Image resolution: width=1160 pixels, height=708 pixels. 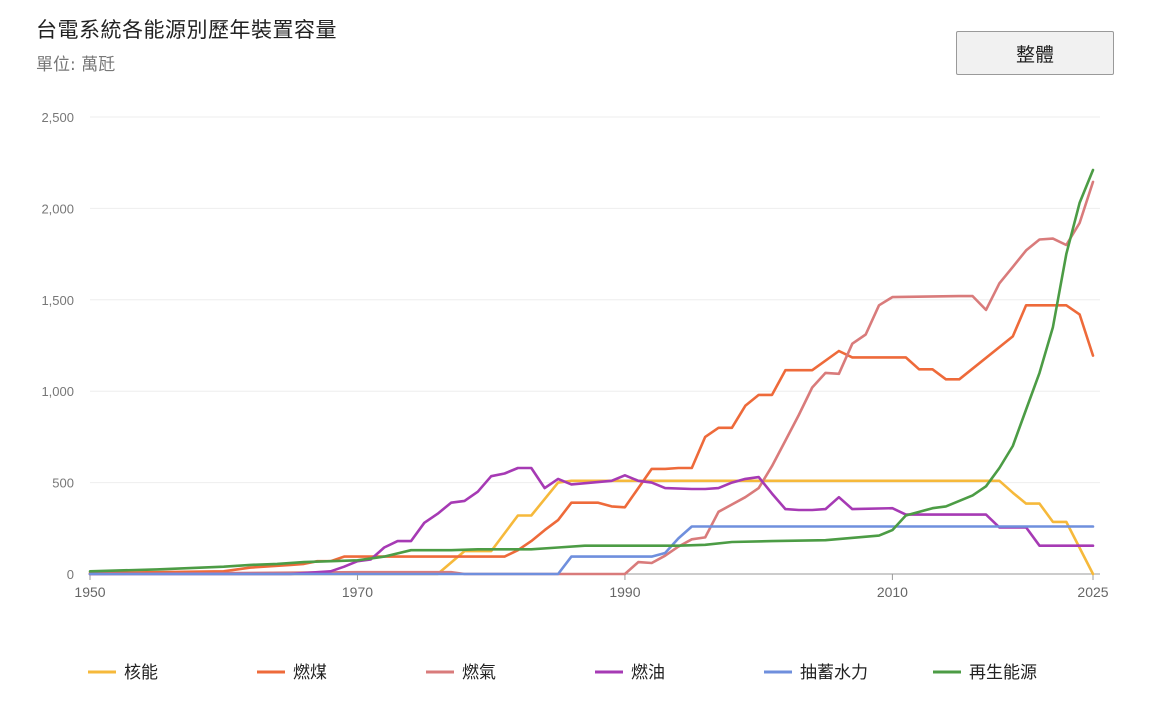 I want to click on legend-label: 燃煤, so click(x=310, y=673).